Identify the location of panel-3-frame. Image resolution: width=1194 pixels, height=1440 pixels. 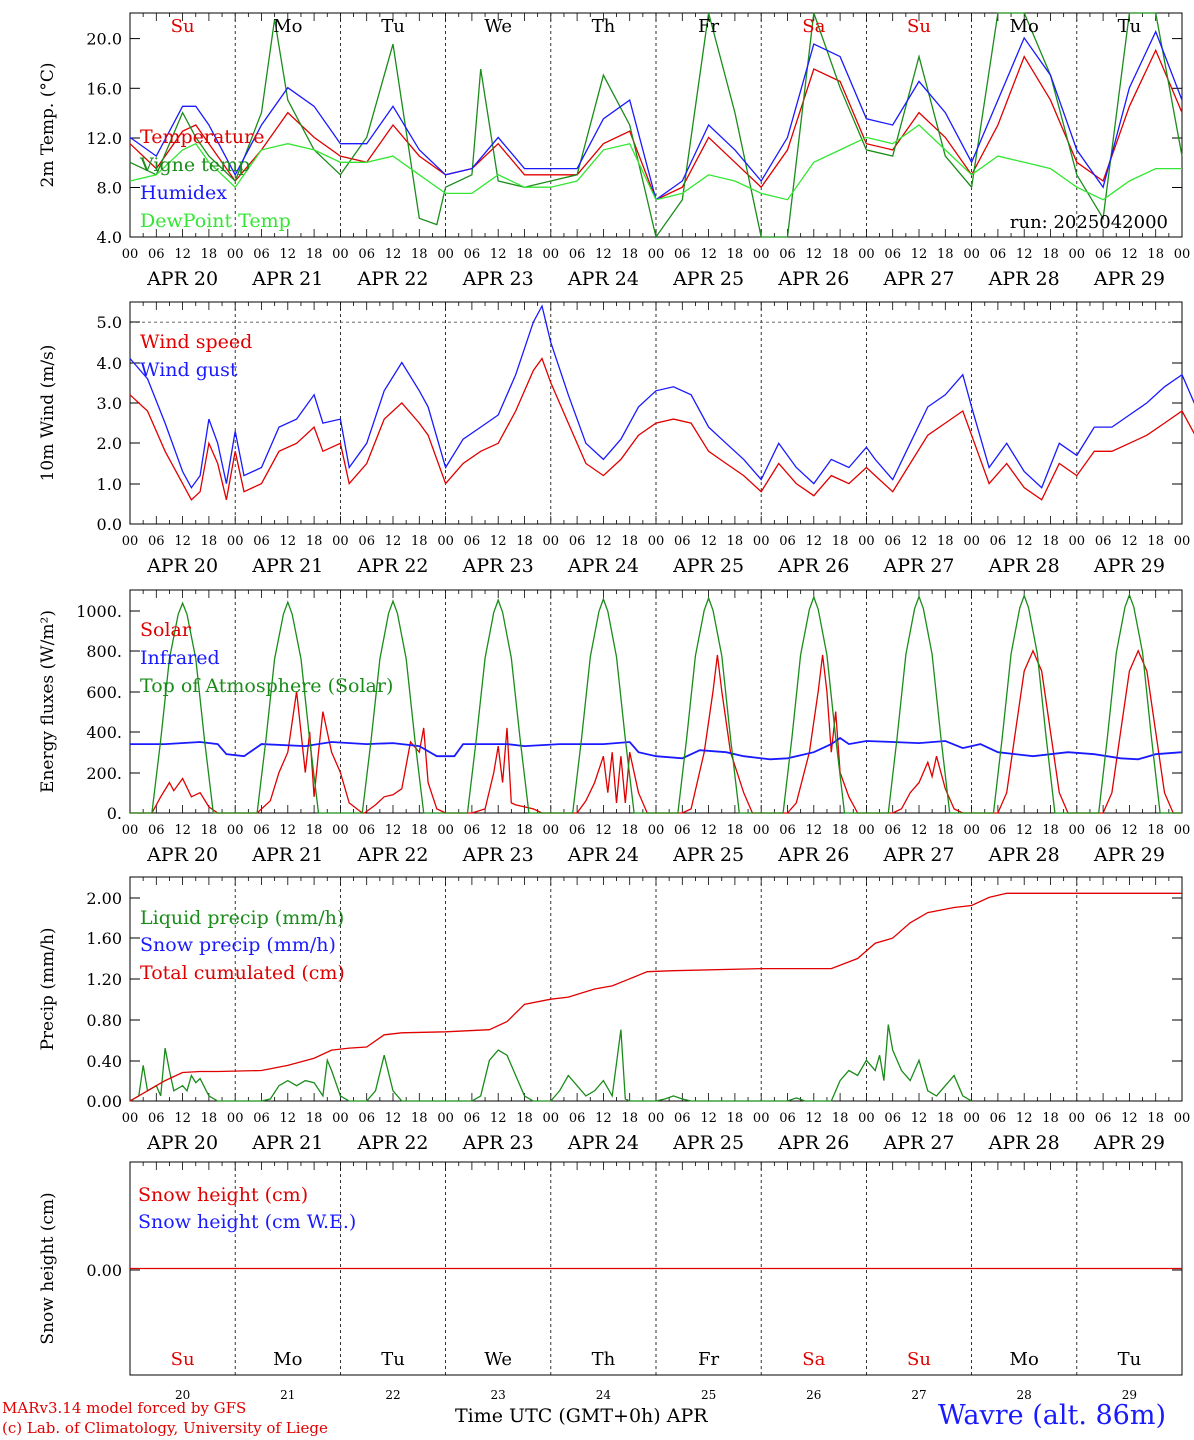
(656, 701).